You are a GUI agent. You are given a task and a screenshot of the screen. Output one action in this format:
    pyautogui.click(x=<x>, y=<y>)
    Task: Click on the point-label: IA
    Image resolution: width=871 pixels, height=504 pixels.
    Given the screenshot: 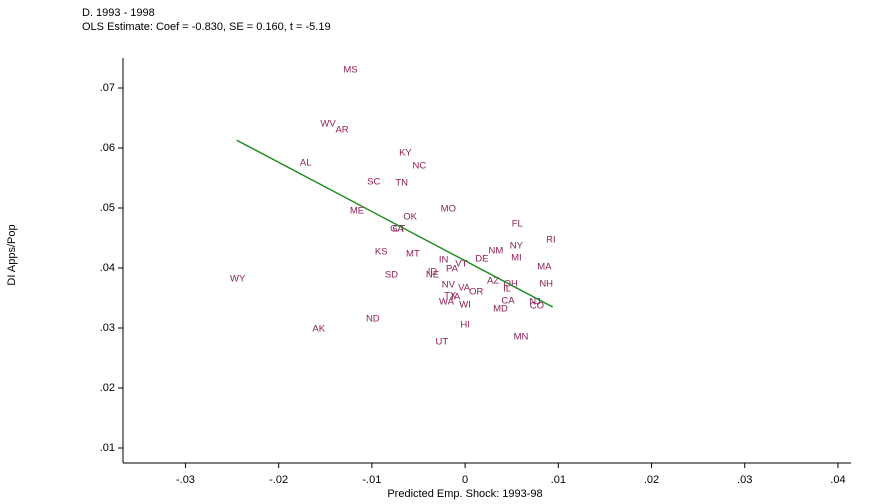 What is the action you would take?
    pyautogui.click(x=456, y=296)
    